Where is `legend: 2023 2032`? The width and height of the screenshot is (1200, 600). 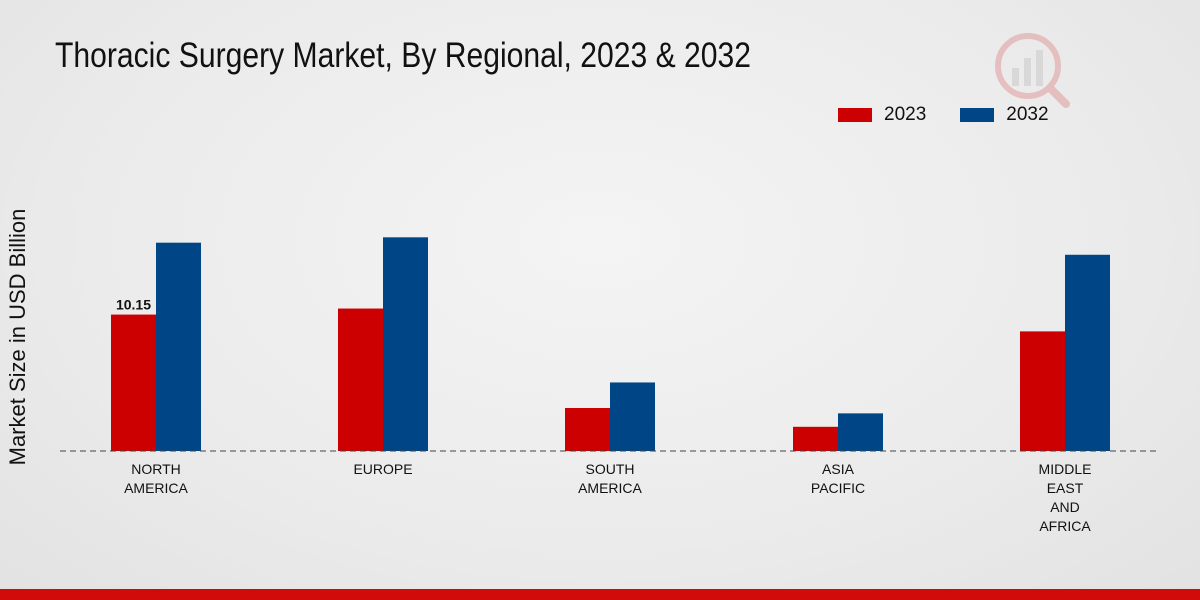
legend: 2023 2032 is located at coordinates (960, 115).